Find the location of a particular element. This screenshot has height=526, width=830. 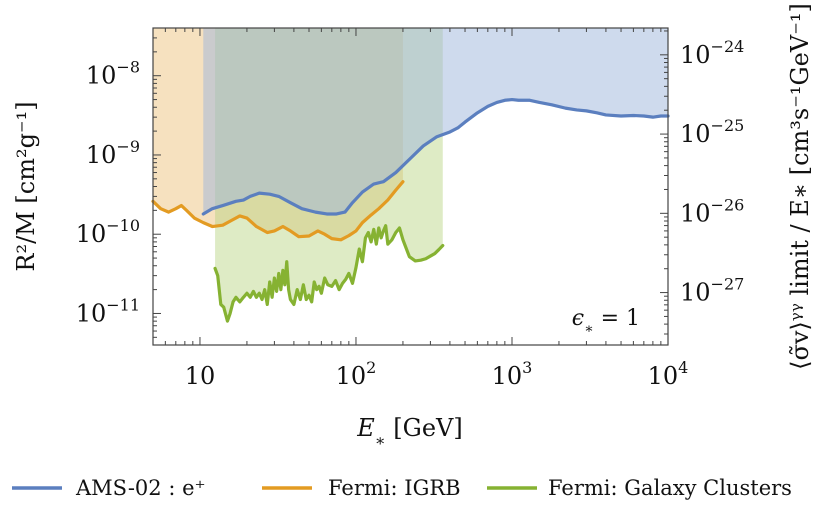

line-ams-02-e- is located at coordinates (435, 156).